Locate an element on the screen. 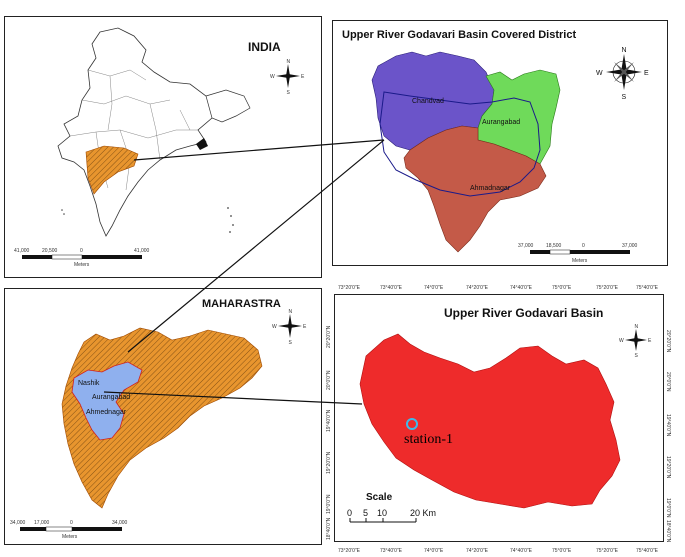 Image resolution: width=685 pixels, height=557 pixels. svg-text: 17,000 is located at coordinates (42, 523).